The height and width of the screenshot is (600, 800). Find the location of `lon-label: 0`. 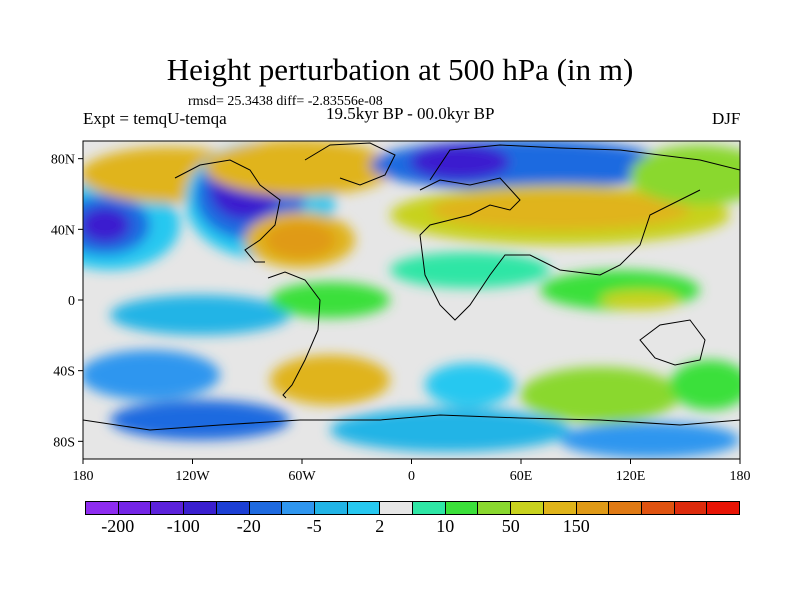

lon-label: 0 is located at coordinates (411, 476).